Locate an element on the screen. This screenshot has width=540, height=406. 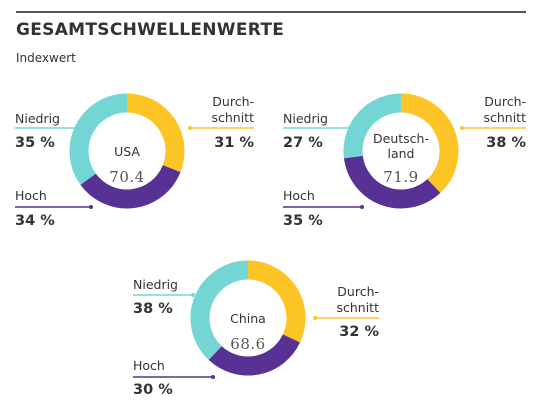
segment-value-hoch: 34 % is located at coordinates (35, 221).